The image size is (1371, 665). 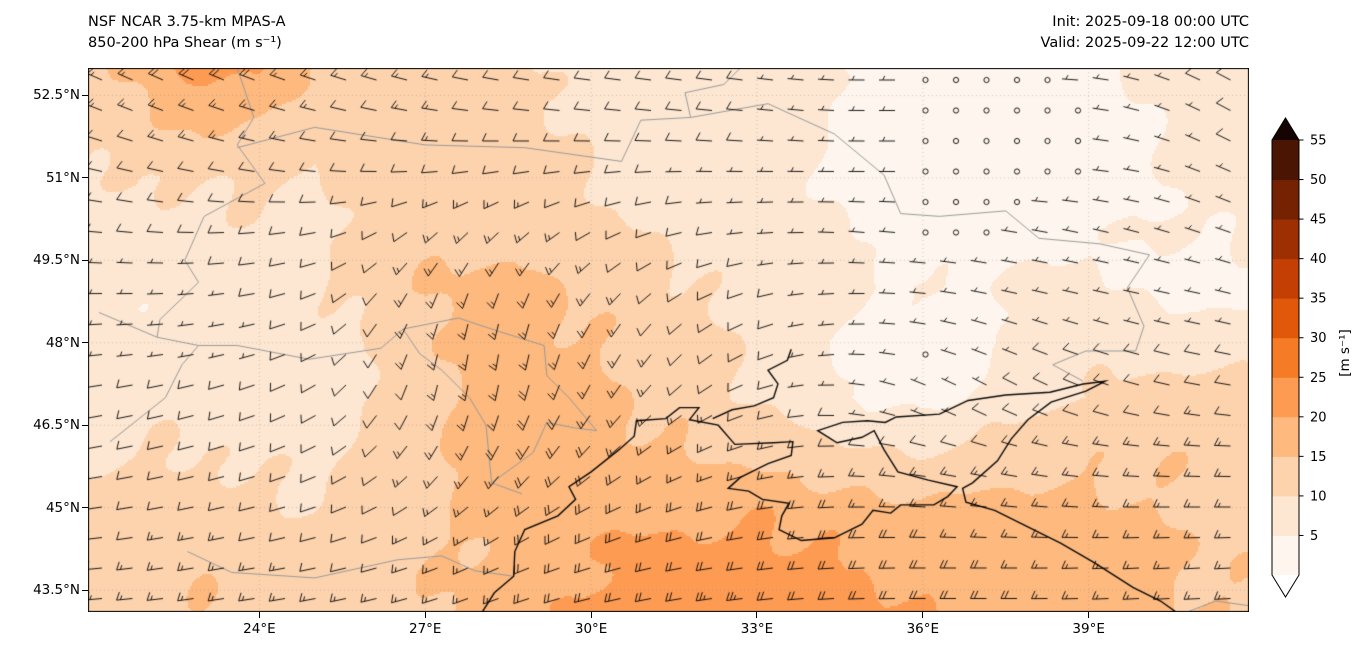 I want to click on y-tick-label: 52.5°N, so click(x=56, y=95).